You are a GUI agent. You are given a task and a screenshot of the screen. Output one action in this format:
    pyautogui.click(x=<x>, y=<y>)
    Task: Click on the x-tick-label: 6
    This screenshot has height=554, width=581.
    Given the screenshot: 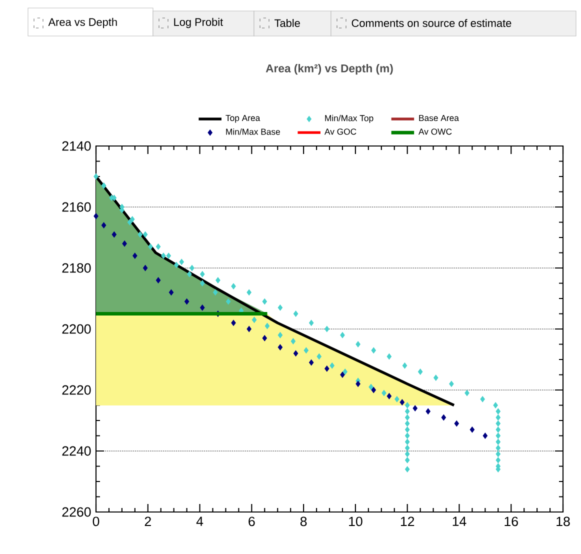 What is the action you would take?
    pyautogui.click(x=251, y=521)
    